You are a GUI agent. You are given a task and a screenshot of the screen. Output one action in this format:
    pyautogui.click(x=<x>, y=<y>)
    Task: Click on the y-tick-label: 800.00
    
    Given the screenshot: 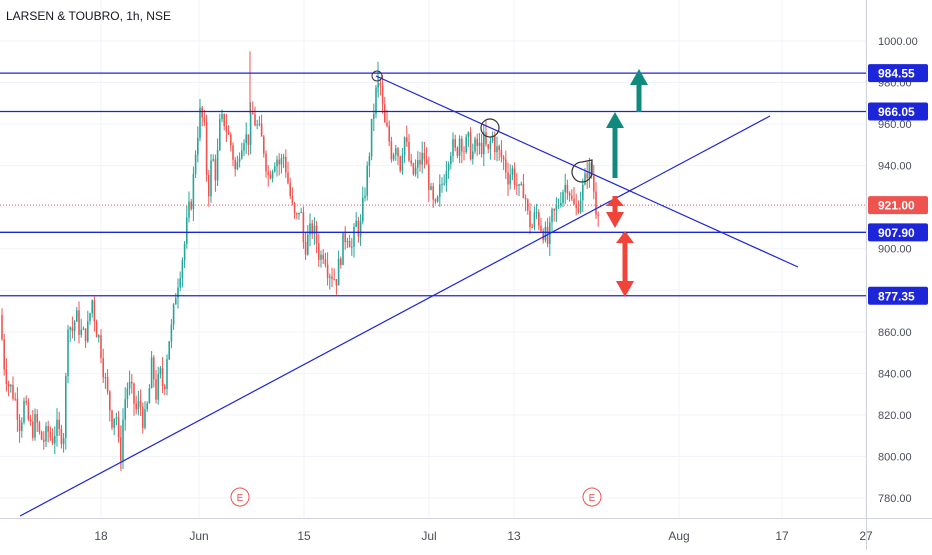 What is the action you would take?
    pyautogui.click(x=895, y=457)
    